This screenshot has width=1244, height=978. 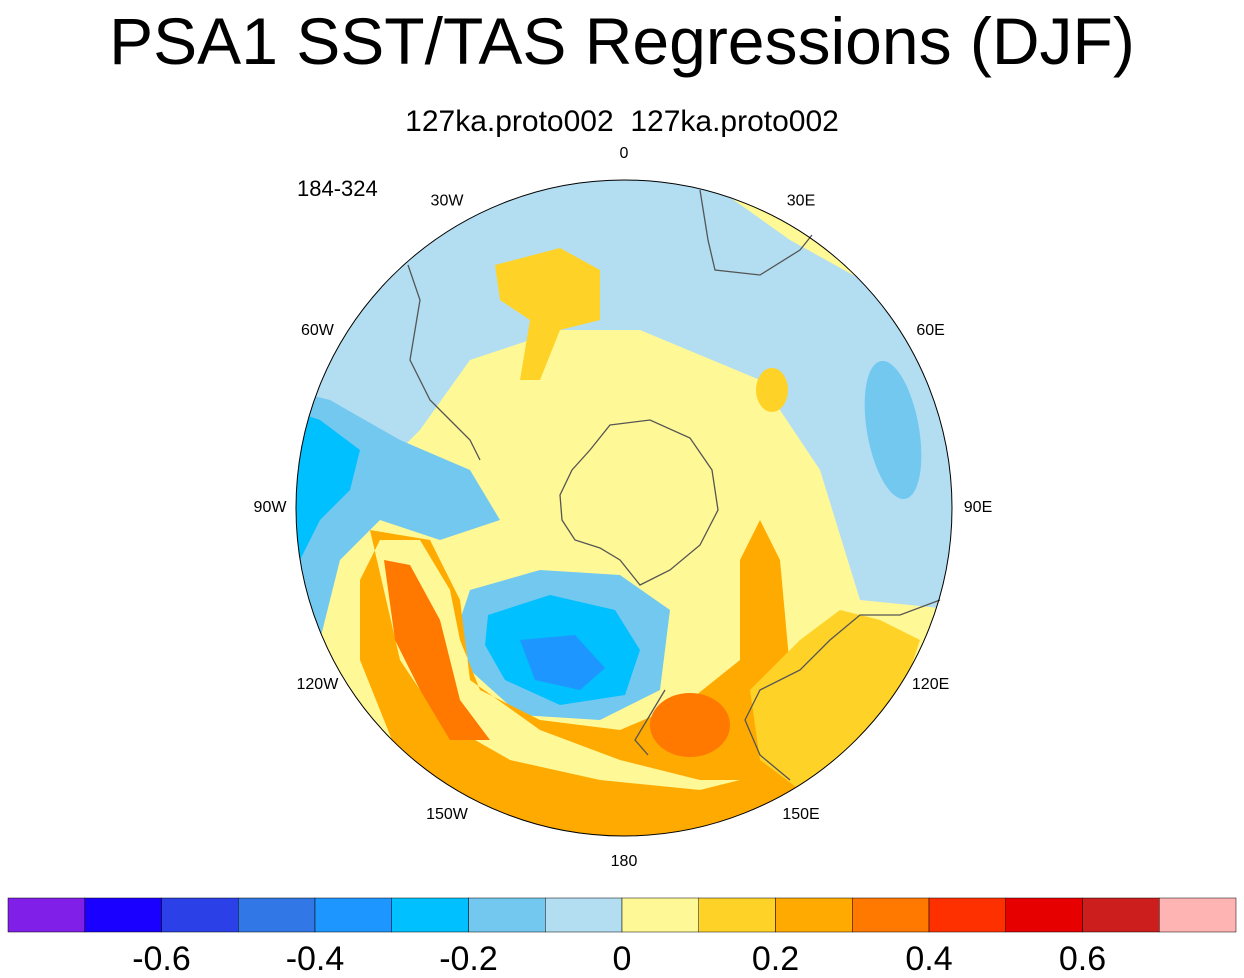 I want to click on longitude-label: 180, so click(x=624, y=861).